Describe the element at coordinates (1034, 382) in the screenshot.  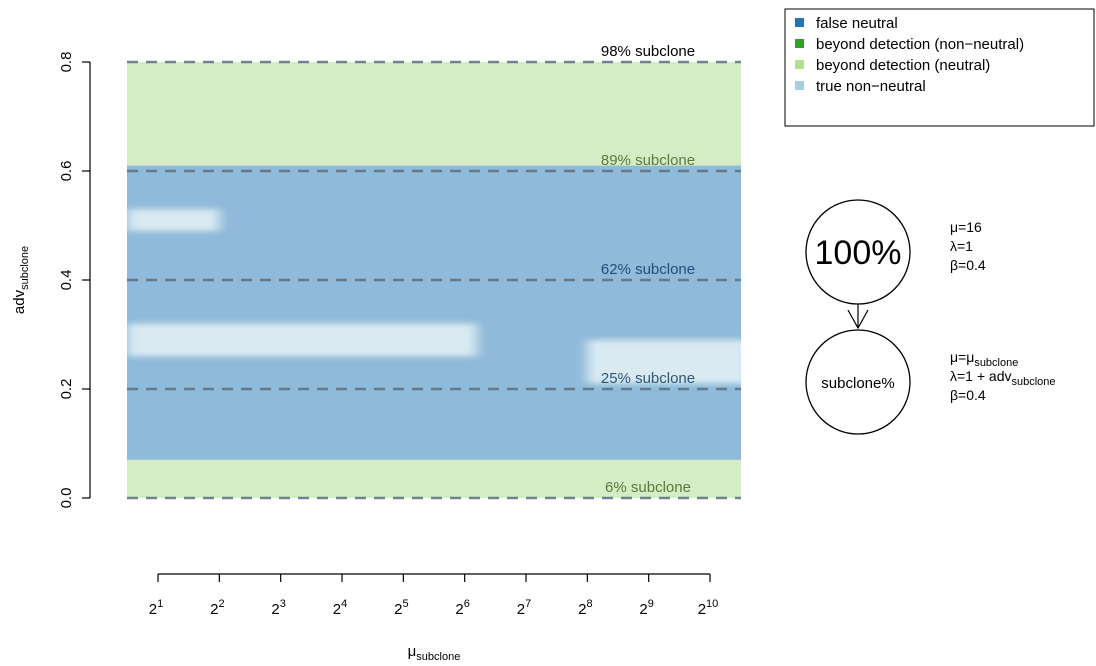
I see `child-param-lambda-sub: subclone` at that location.